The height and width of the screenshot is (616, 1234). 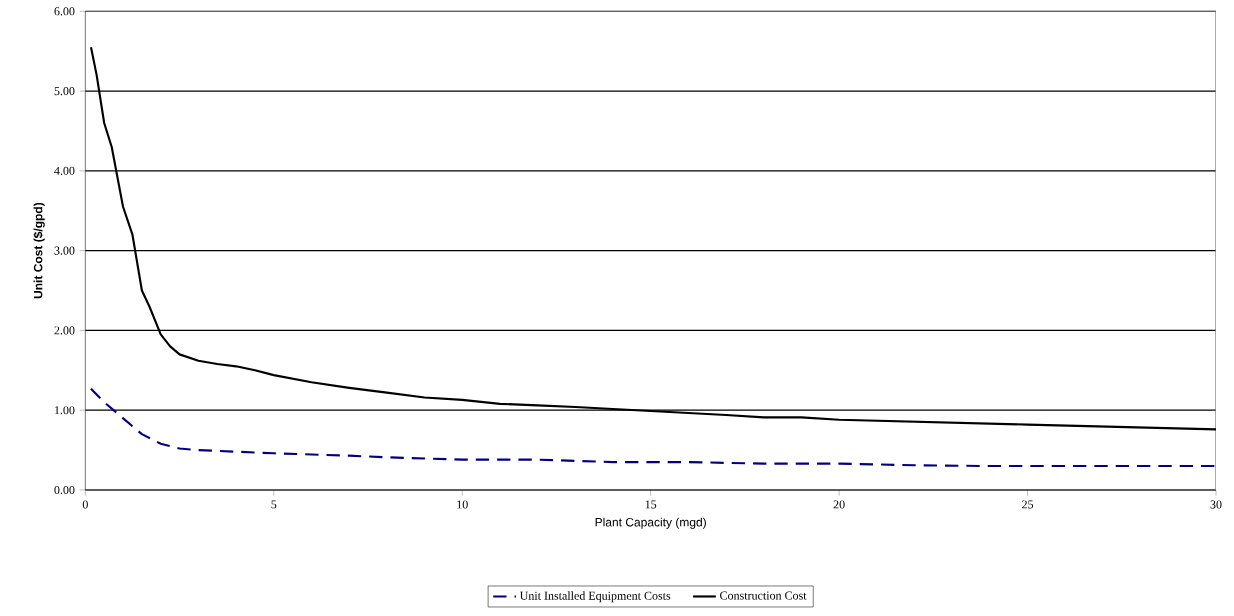 I want to click on x-tick-label: 20, so click(x=839, y=504).